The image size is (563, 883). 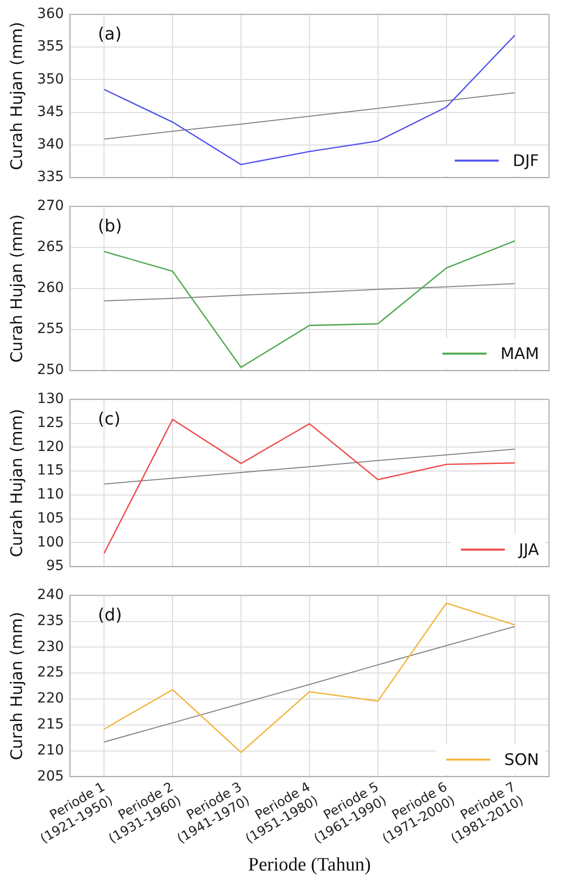 What do you see at coordinates (50, 446) in the screenshot?
I see `y-tick-label: 120` at bounding box center [50, 446].